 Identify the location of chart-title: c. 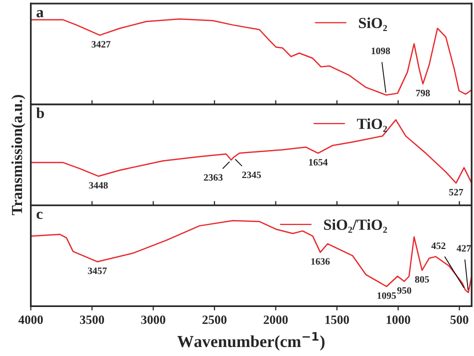
(39, 216).